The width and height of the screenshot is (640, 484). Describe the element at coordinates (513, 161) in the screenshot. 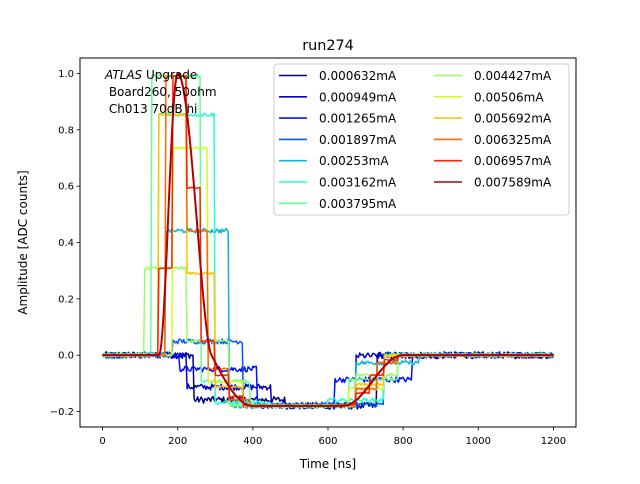

I see `legend-label: 0.006957mA` at that location.